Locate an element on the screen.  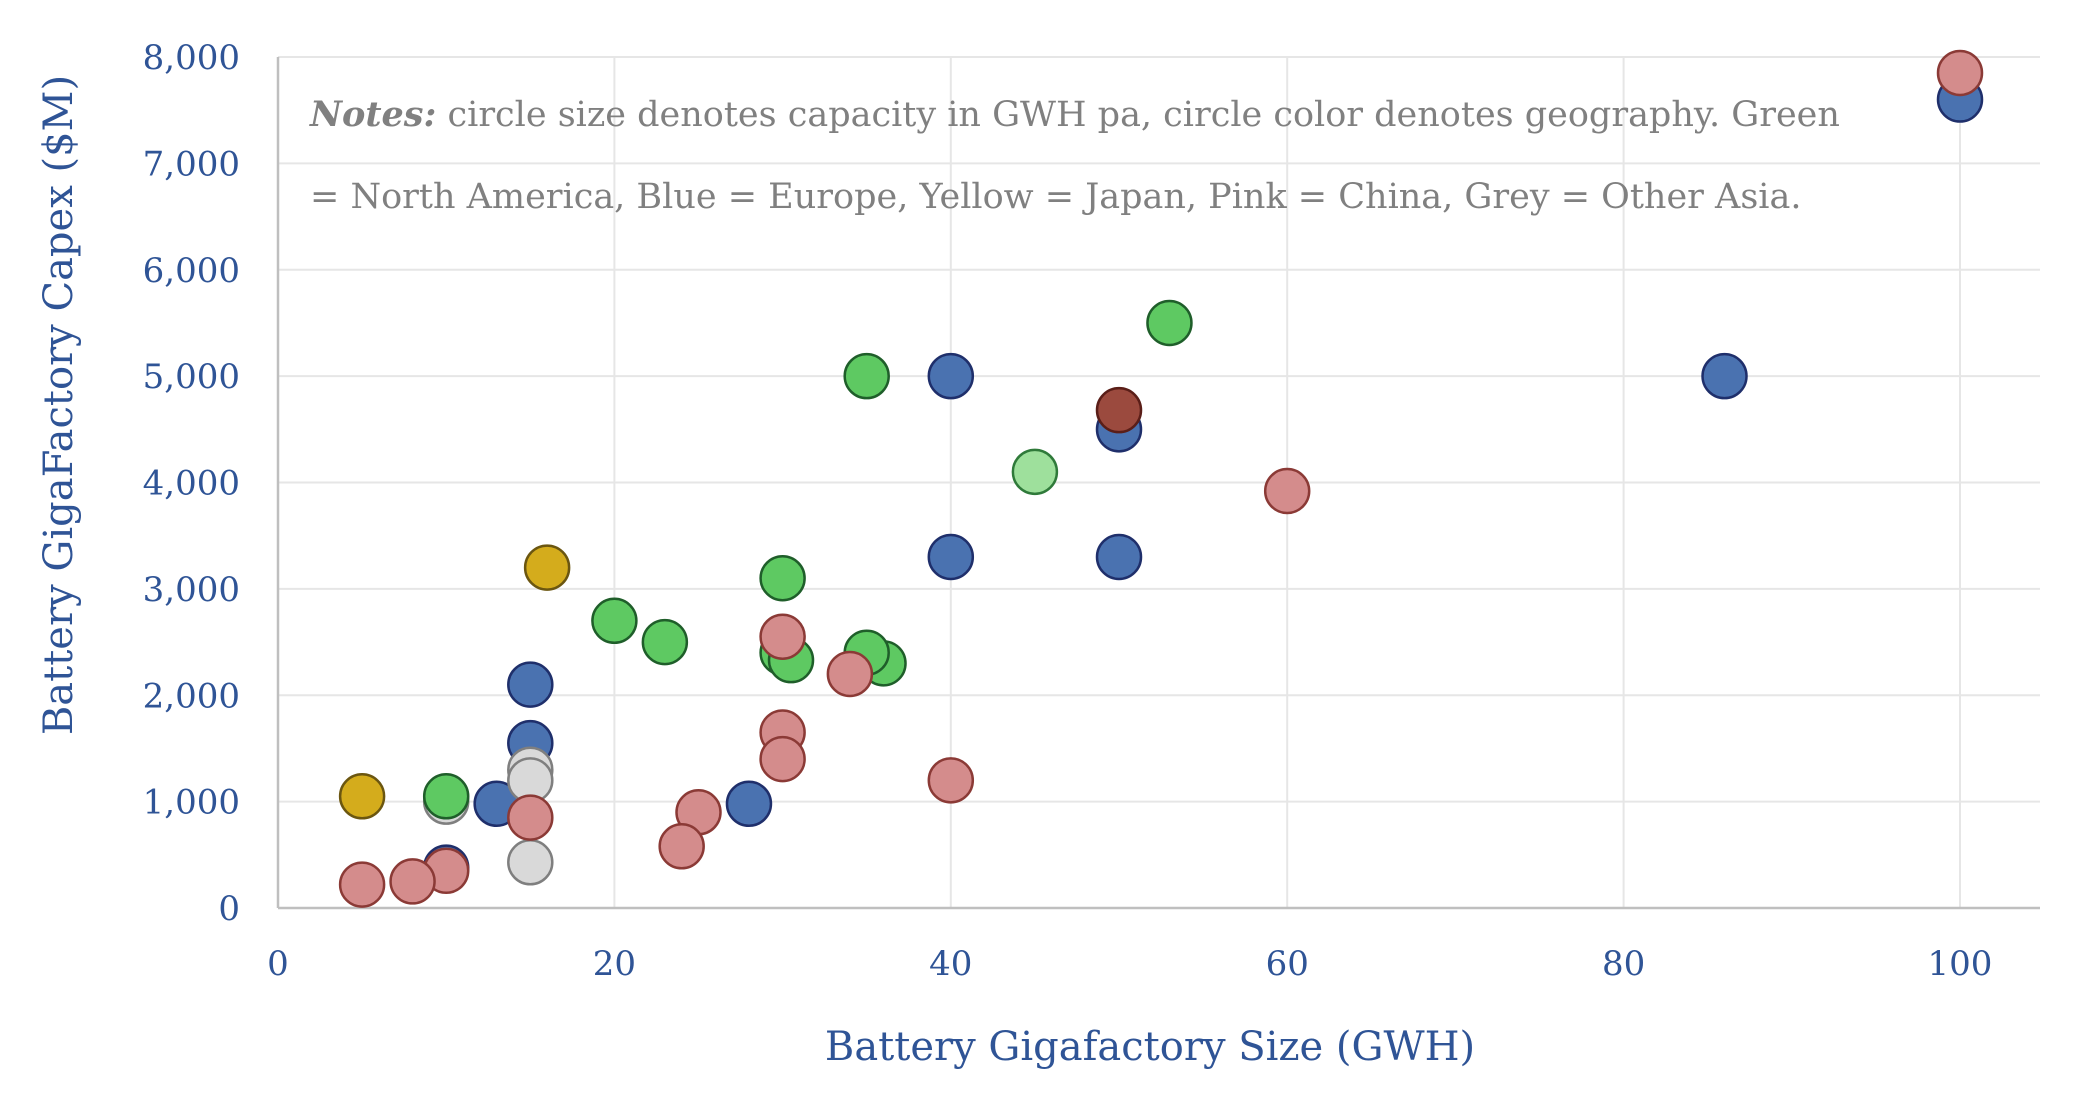
y-tick-label: 5,000 is located at coordinates (191, 377).